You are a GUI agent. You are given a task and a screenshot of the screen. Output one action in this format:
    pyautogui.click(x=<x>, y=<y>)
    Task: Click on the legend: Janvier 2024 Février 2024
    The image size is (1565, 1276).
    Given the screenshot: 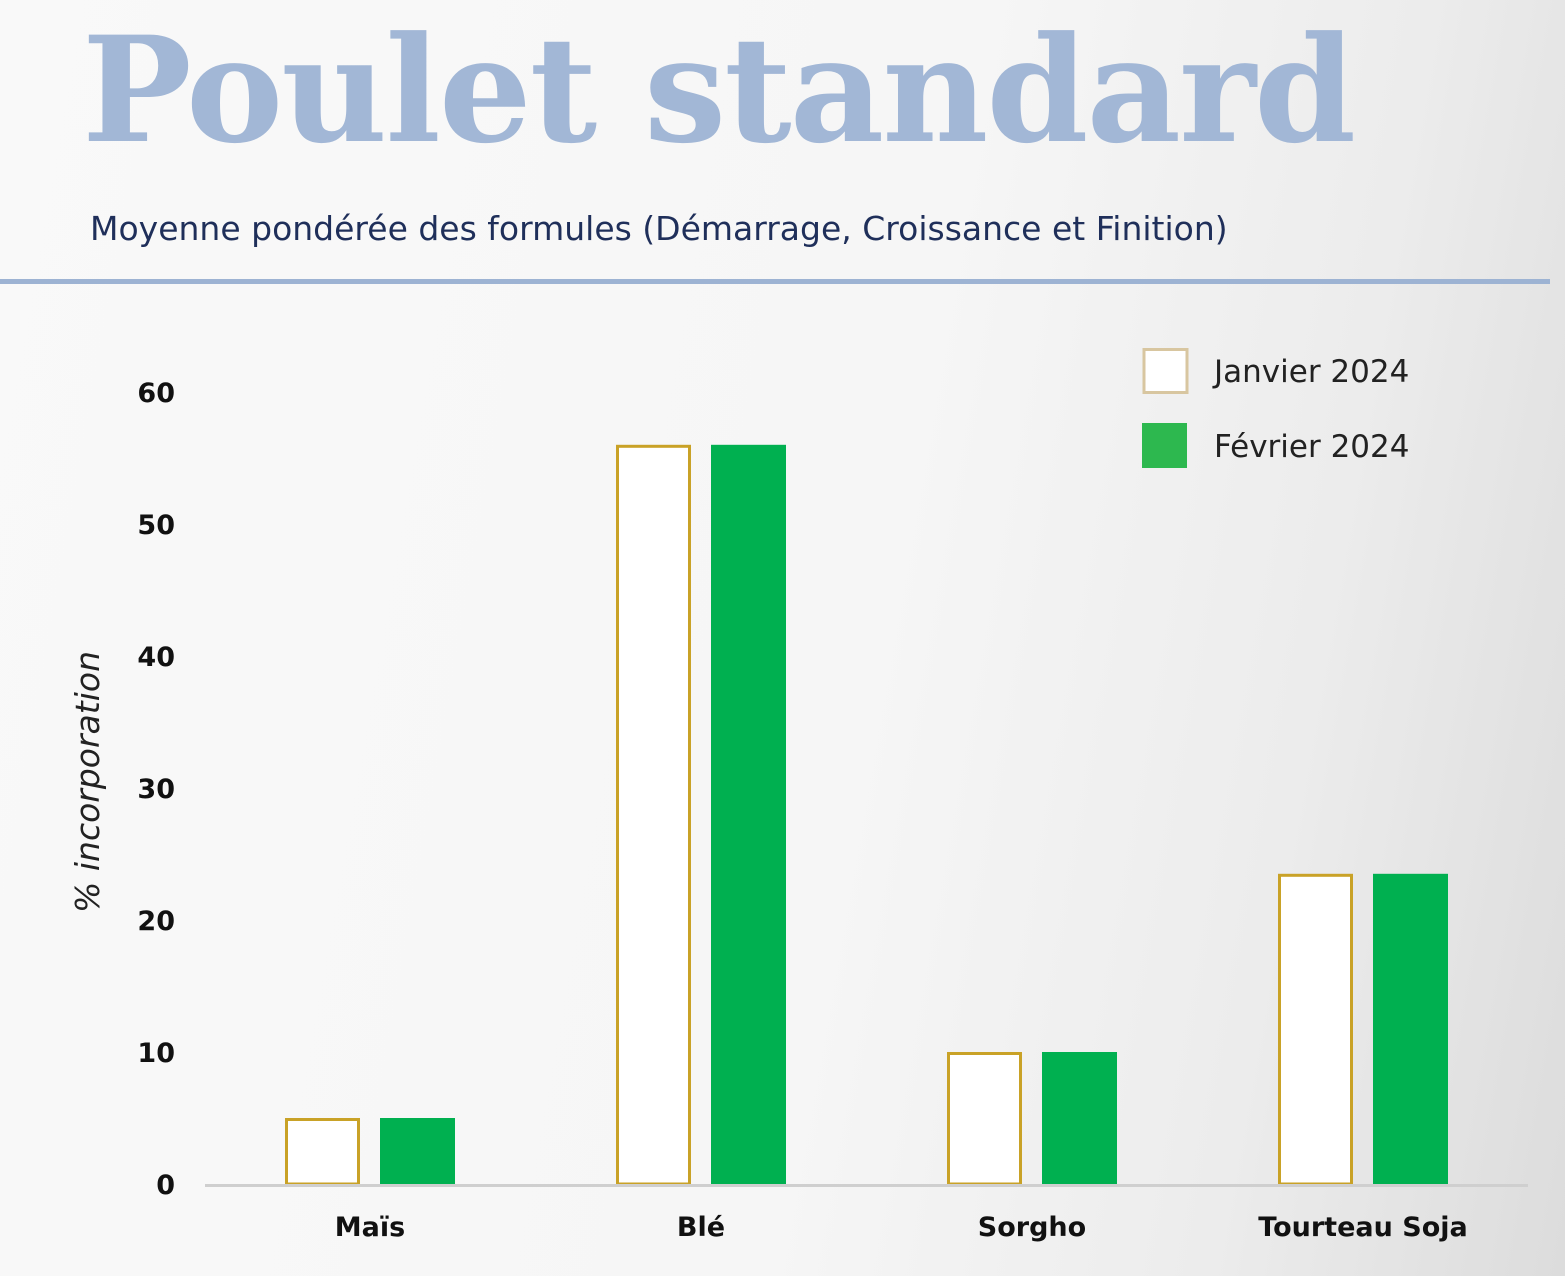 What is the action you would take?
    pyautogui.click(x=1275, y=408)
    